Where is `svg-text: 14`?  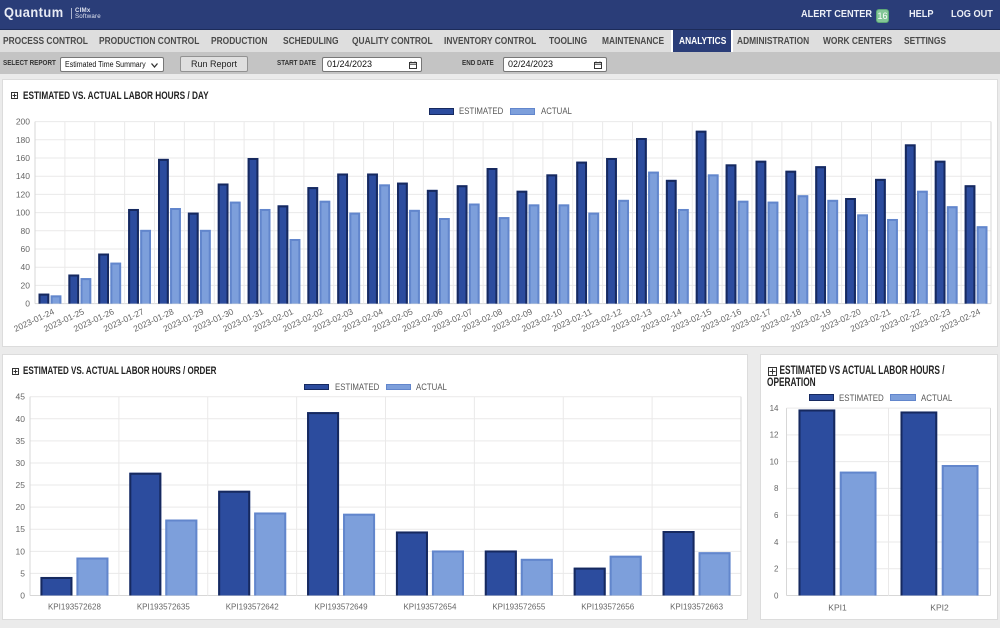
svg-text: 14 is located at coordinates (774, 408).